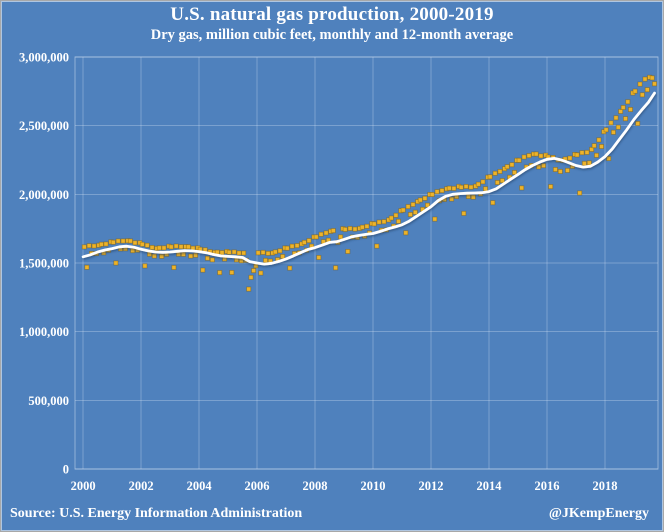 The height and width of the screenshot is (532, 664). Describe the element at coordinates (257, 486) in the screenshot. I see `x-tick-label: 2006` at that location.